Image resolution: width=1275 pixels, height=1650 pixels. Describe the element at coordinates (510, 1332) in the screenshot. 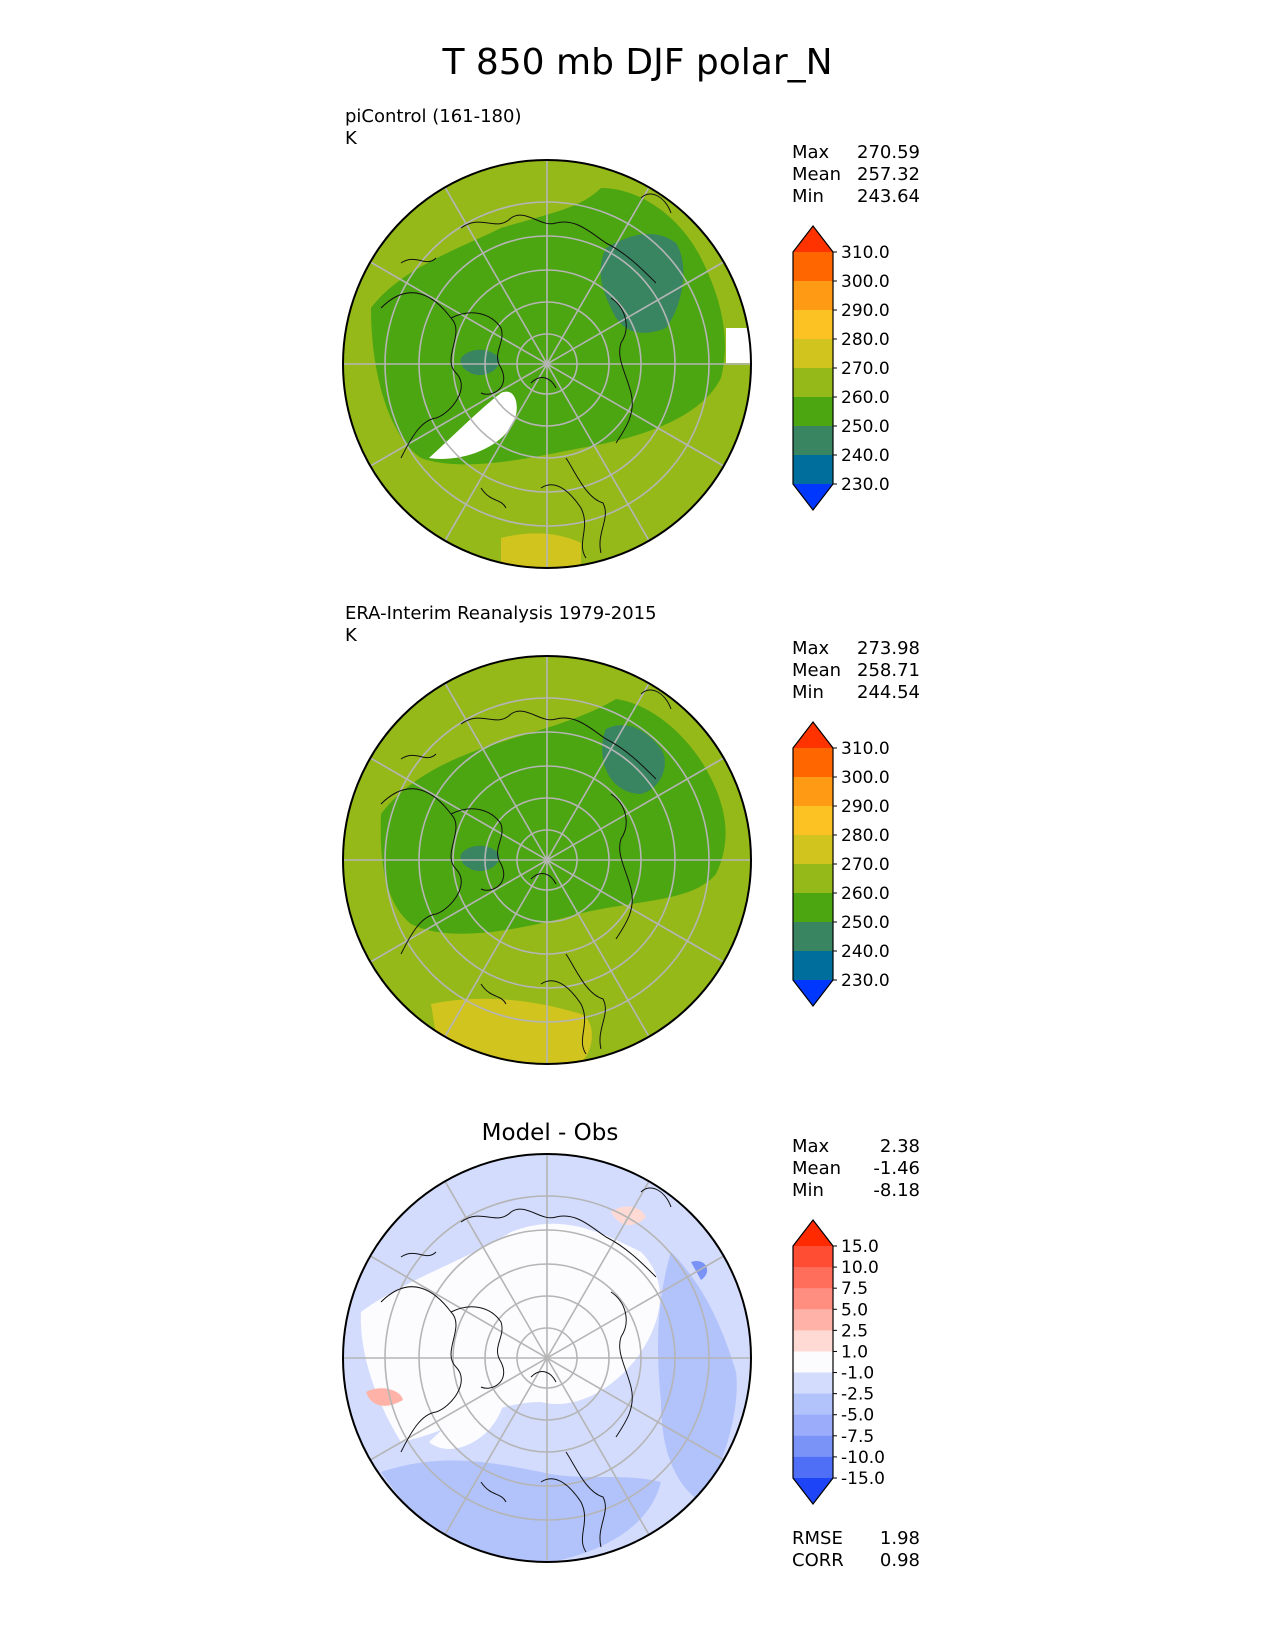

I see `diff-near-zero` at that location.